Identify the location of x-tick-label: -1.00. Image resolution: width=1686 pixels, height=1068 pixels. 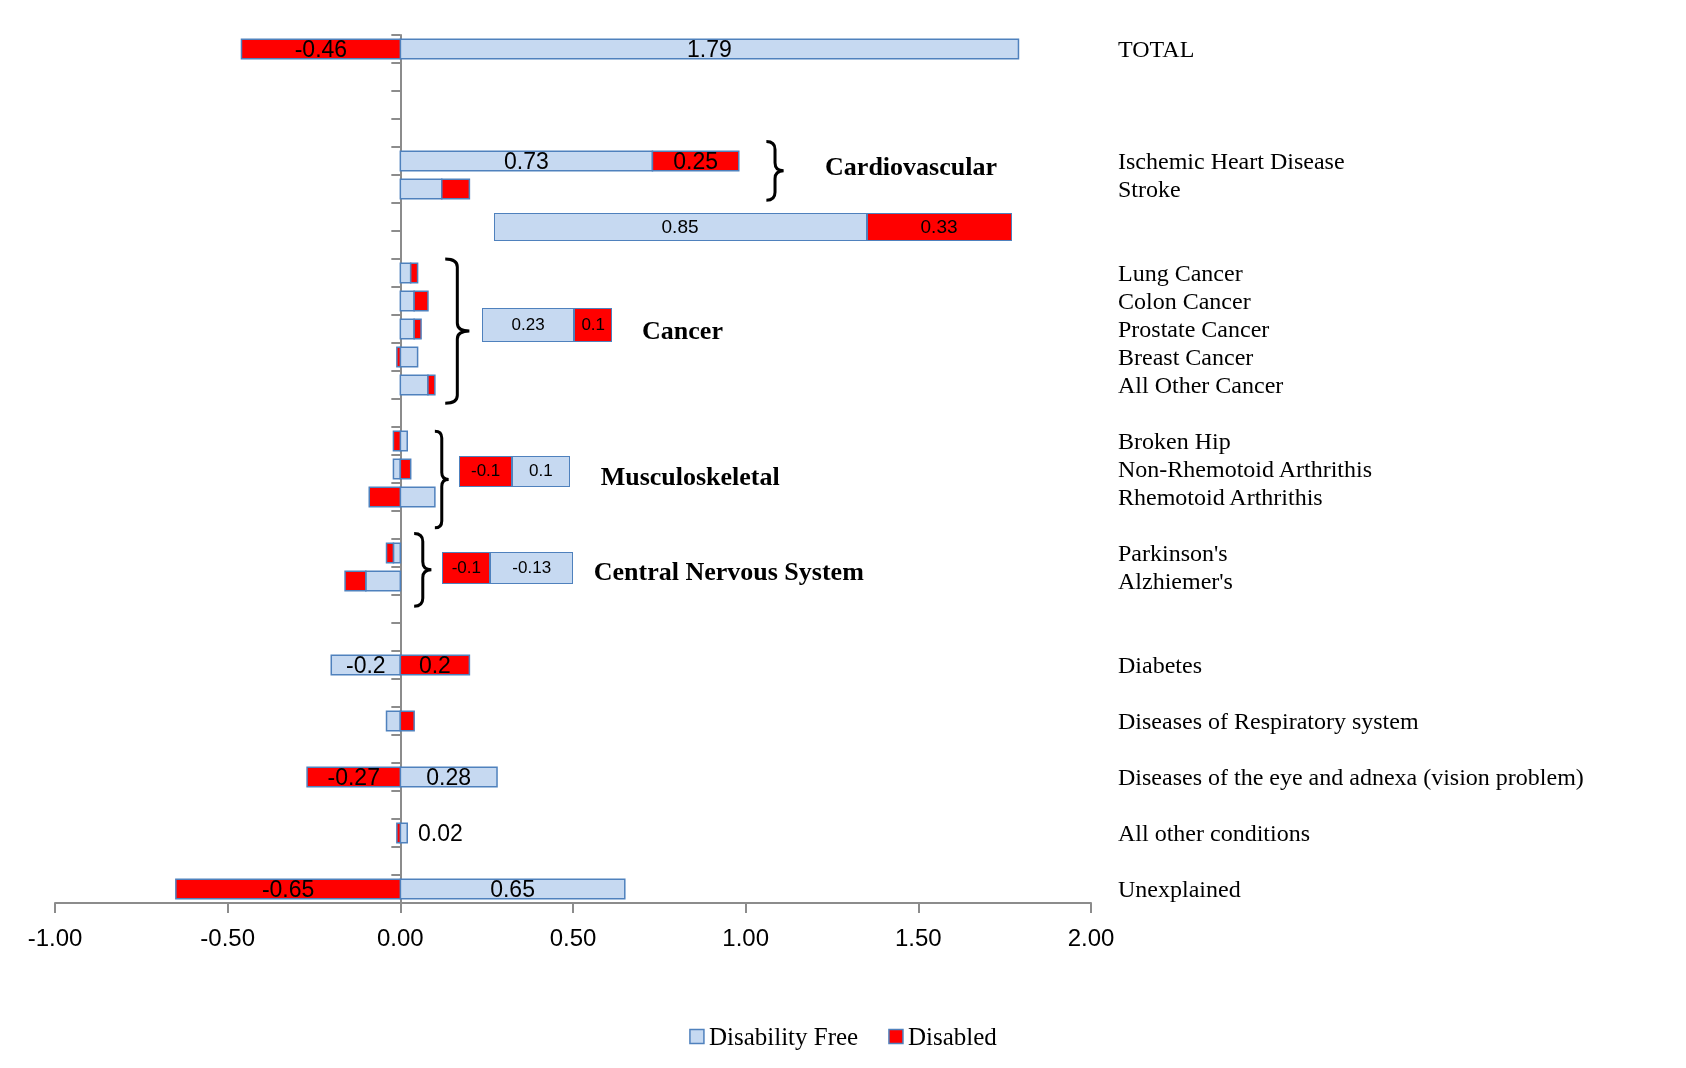
(55, 937).